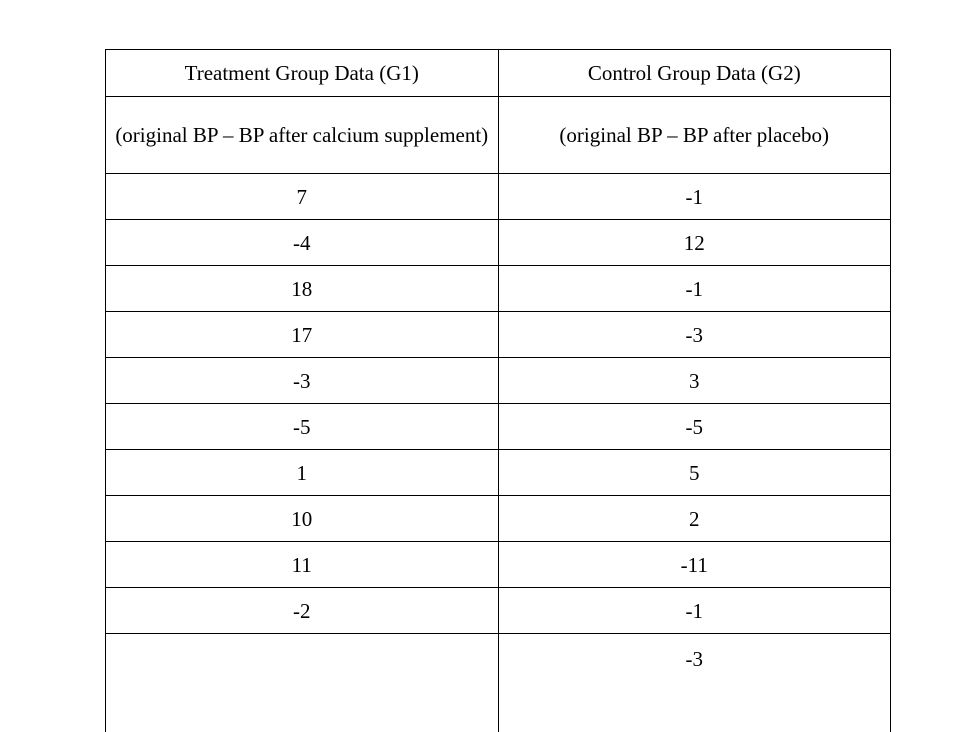 This screenshot has width=960, height=732. Describe the element at coordinates (694, 565) in the screenshot. I see `control-value-cell: -11` at that location.